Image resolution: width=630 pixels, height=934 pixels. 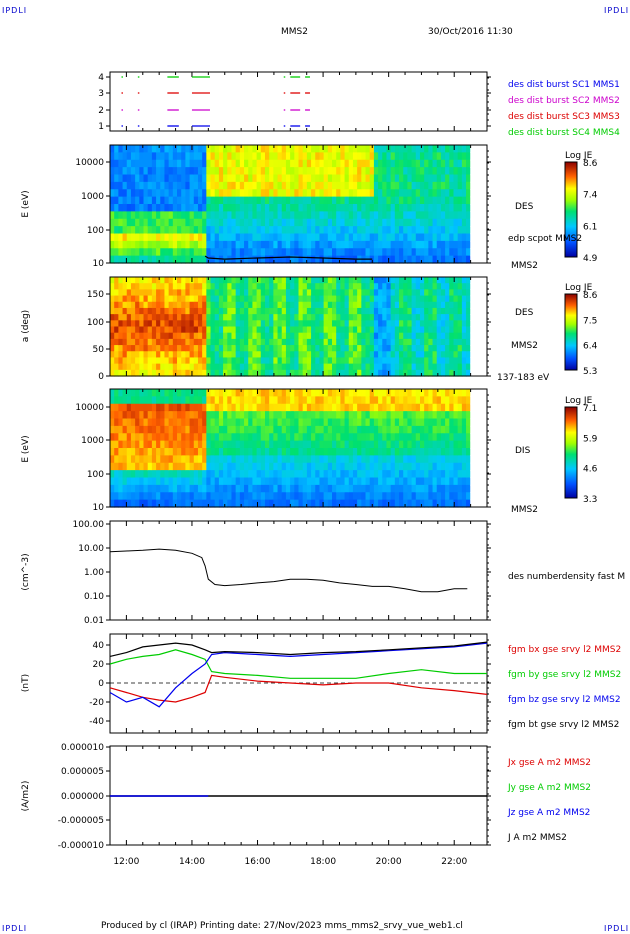 I want to click on field-component-line, so click(x=298, y=649).